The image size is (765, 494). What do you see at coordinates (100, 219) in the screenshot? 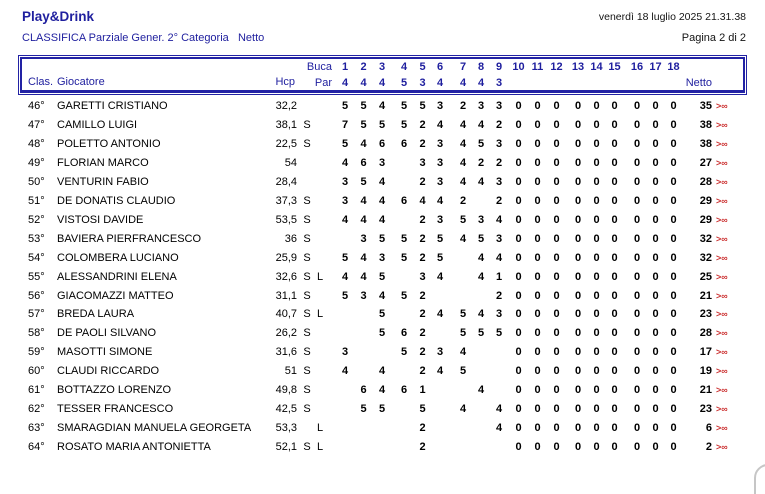
I see `player-name: VISTOSI DAVIDE` at bounding box center [100, 219].